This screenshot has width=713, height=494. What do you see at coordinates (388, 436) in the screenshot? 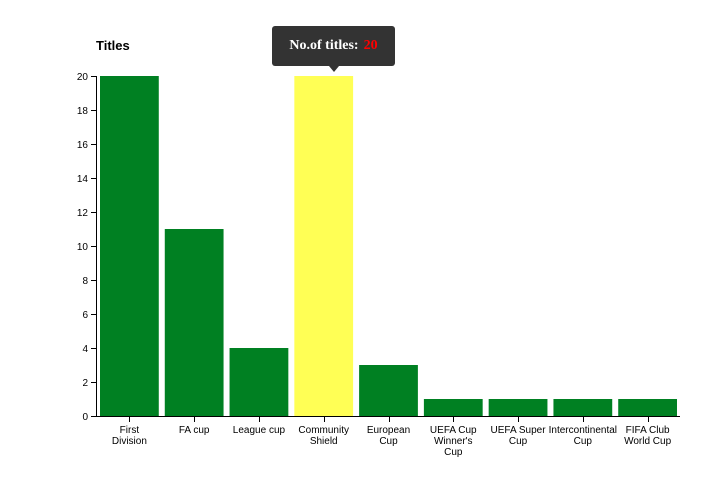
I see `category-label: European Cup` at bounding box center [388, 436].